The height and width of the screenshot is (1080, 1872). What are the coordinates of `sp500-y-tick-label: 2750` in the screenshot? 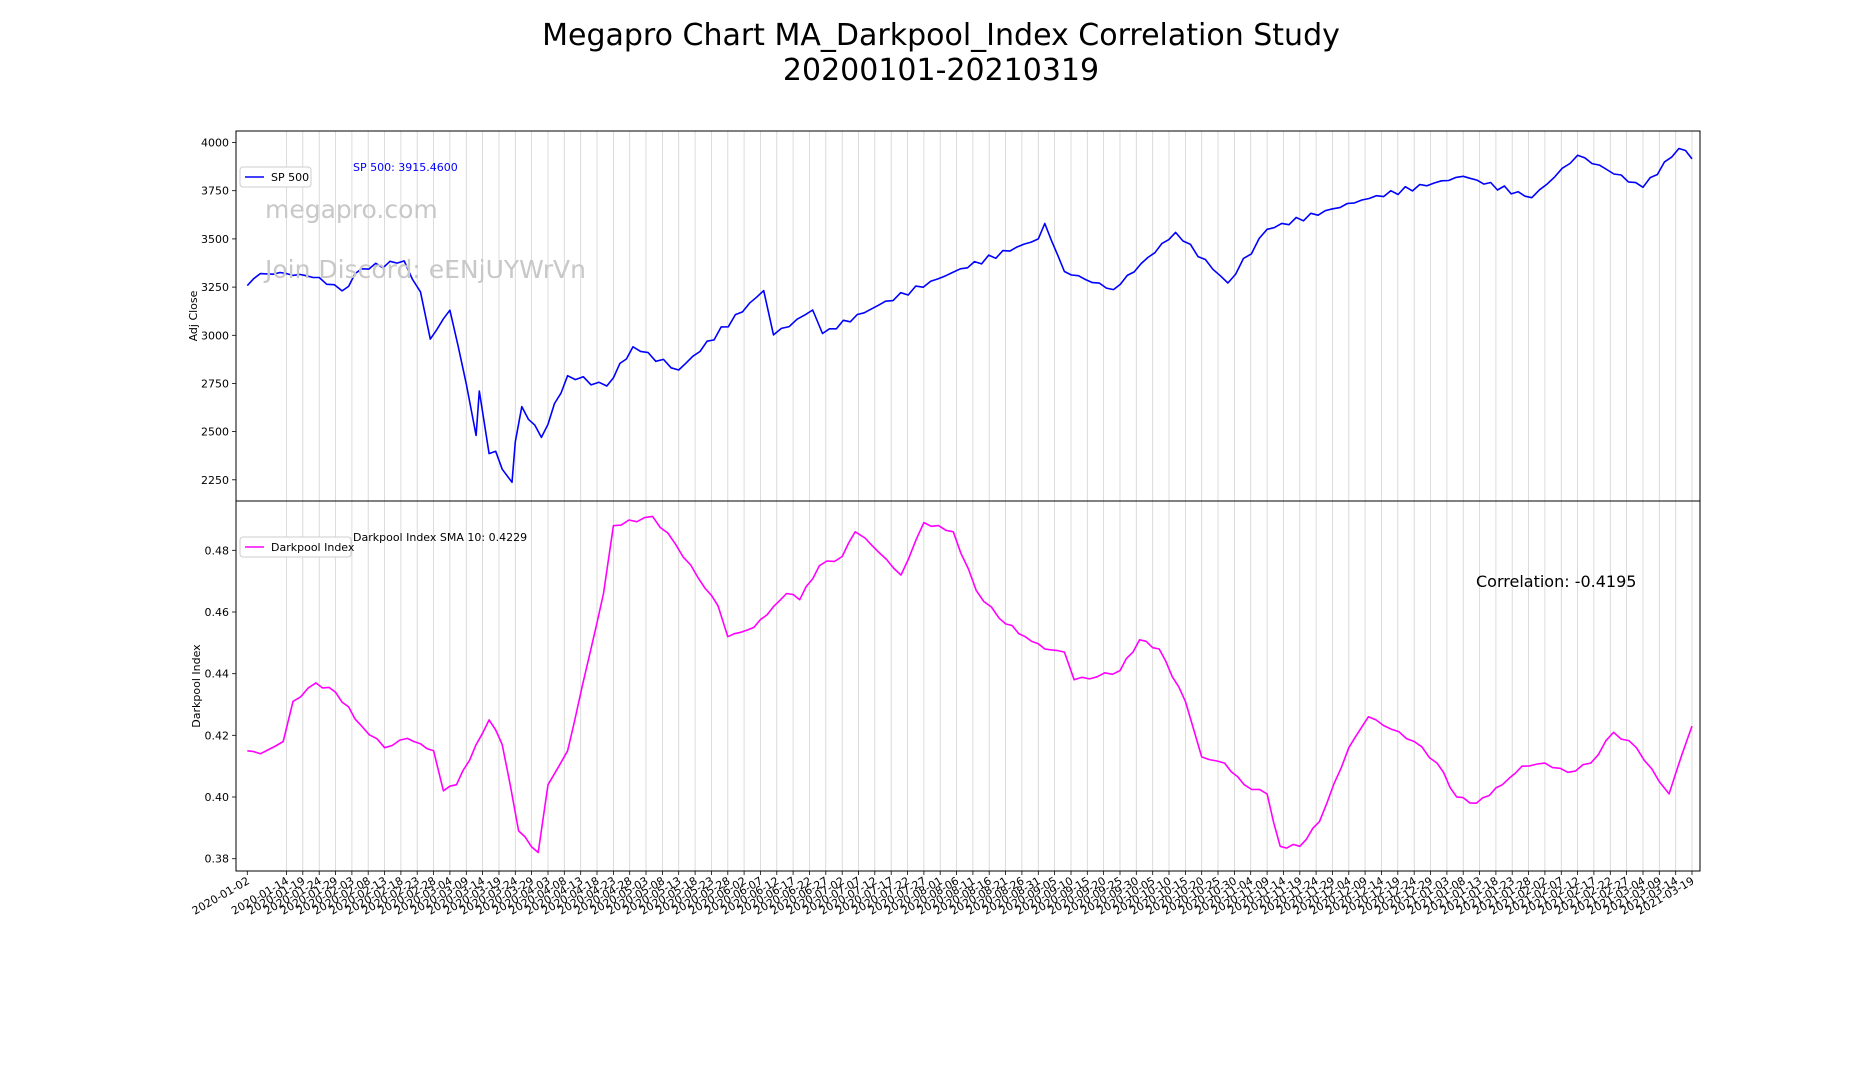 It's located at (215, 383).